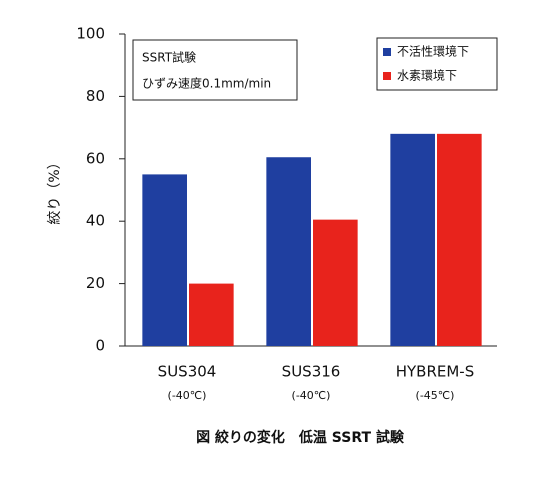 The width and height of the screenshot is (550, 485). Describe the element at coordinates (300, 437) in the screenshot. I see `caption: 図 絞りの変化 低温 SSRT 試験` at that location.